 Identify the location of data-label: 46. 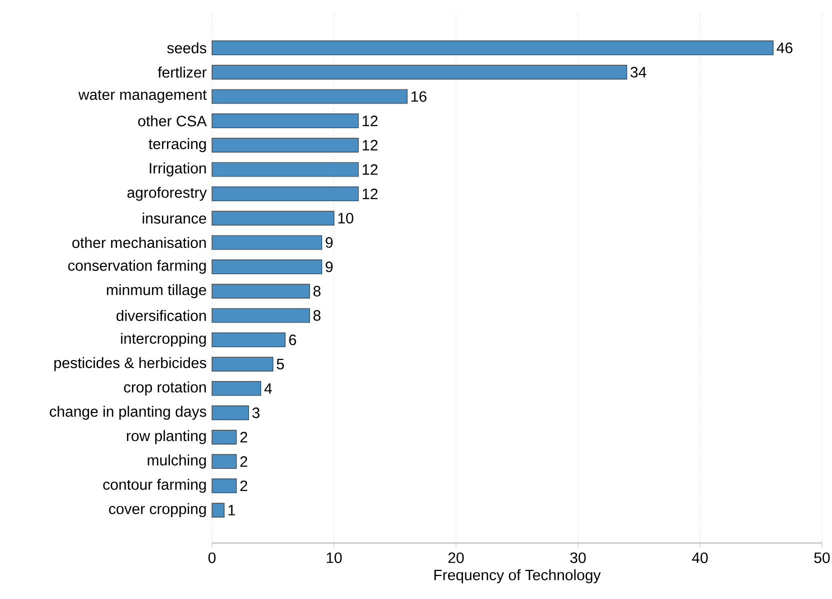
(784, 48).